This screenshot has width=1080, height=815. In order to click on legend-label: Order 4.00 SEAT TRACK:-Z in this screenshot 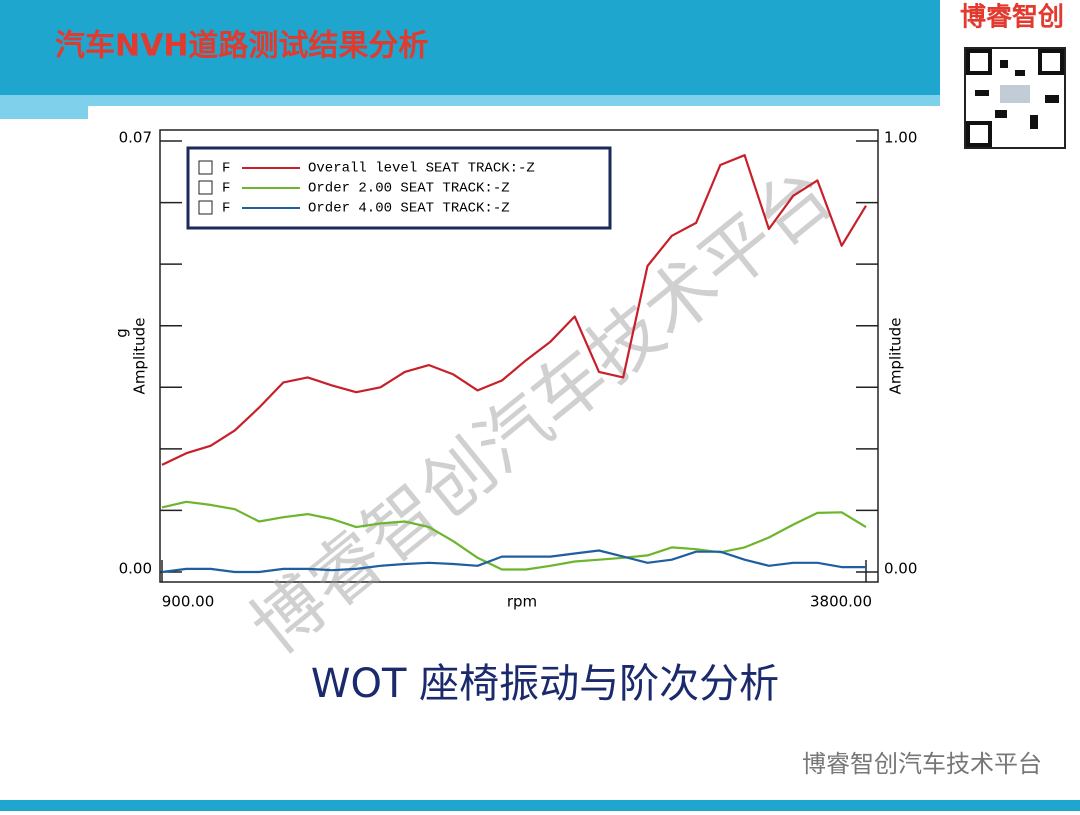, I will do `click(409, 209)`.